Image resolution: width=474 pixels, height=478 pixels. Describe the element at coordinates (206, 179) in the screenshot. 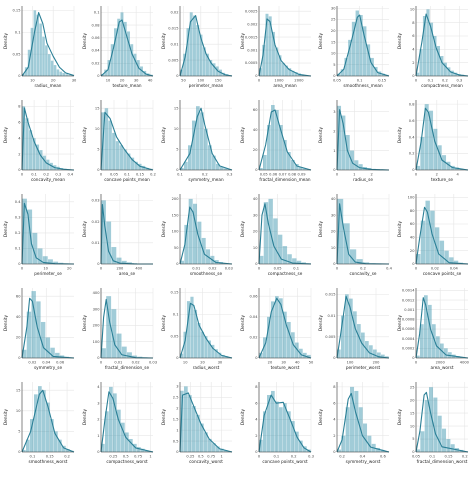

I see `x-axis-label: symmetry_mean` at that location.